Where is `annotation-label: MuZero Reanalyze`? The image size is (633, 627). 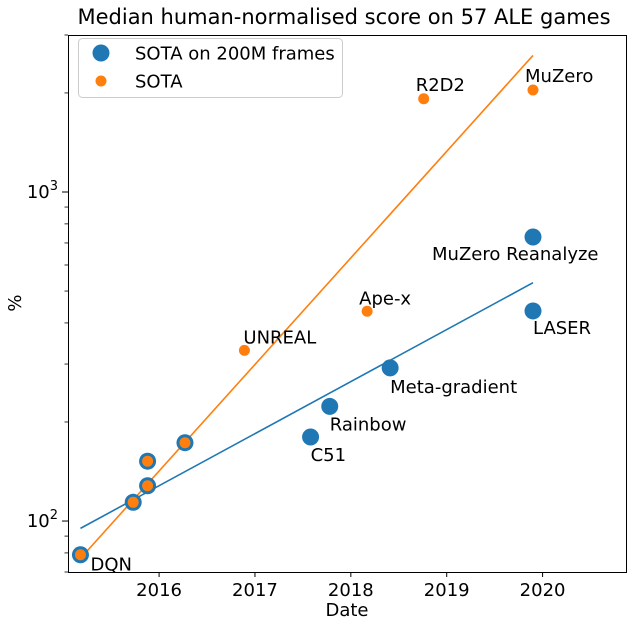 annotation-label: MuZero Reanalyze is located at coordinates (515, 254).